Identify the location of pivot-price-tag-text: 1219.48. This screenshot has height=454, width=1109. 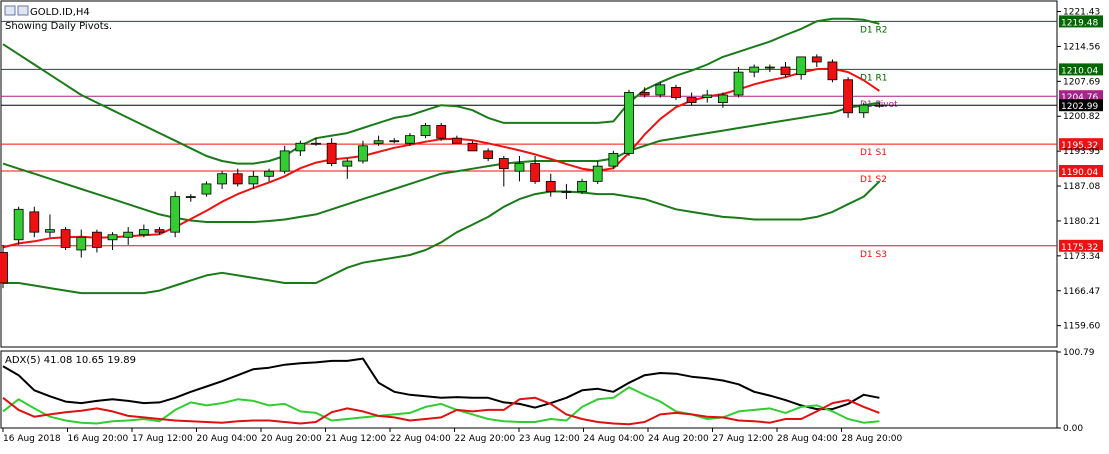
(1079, 23).